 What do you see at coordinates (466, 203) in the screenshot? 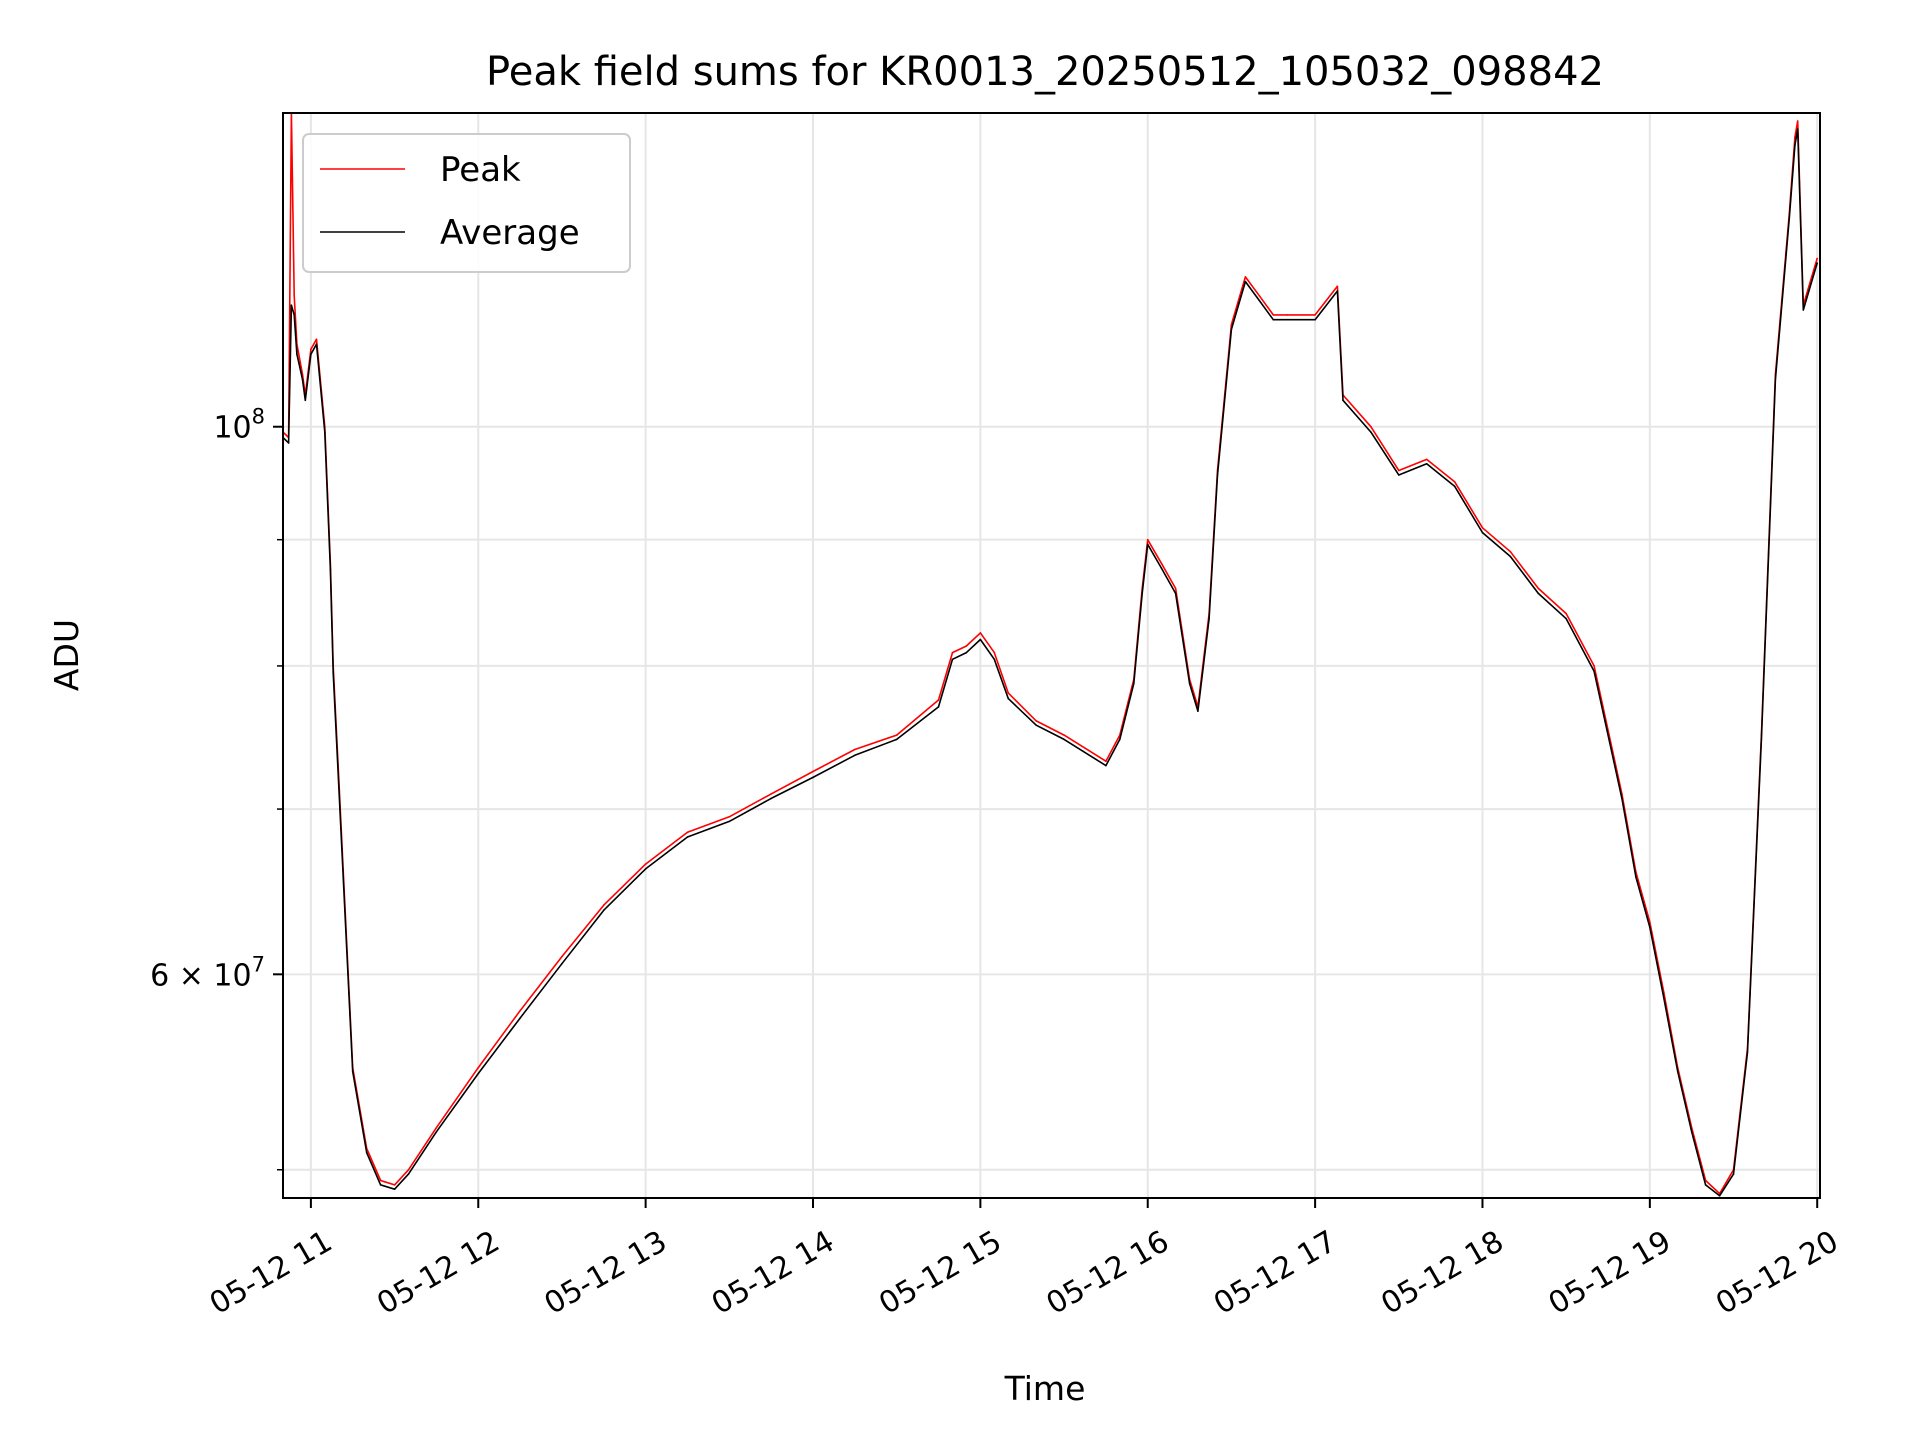
I see `legend: Peak Average` at bounding box center [466, 203].